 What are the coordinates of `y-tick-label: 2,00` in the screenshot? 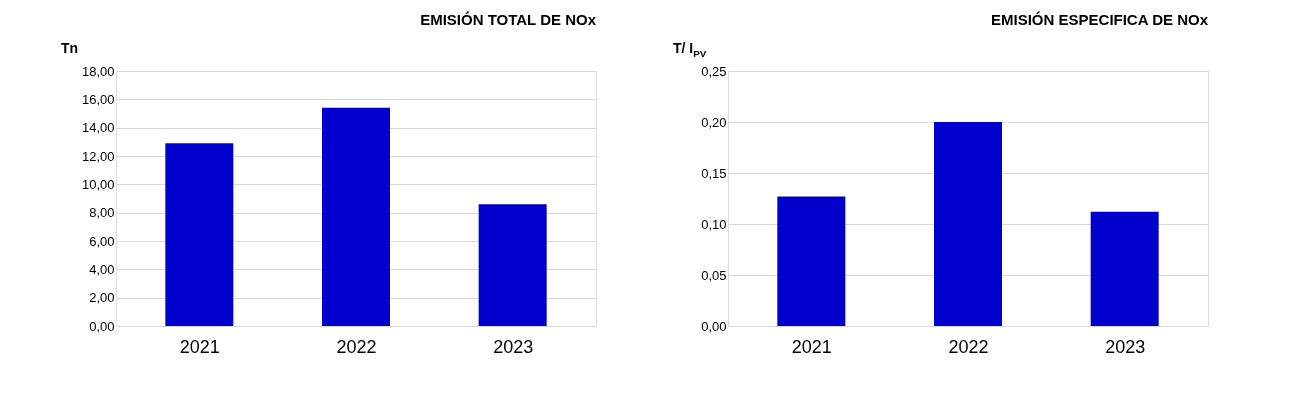 It's located at (102, 298).